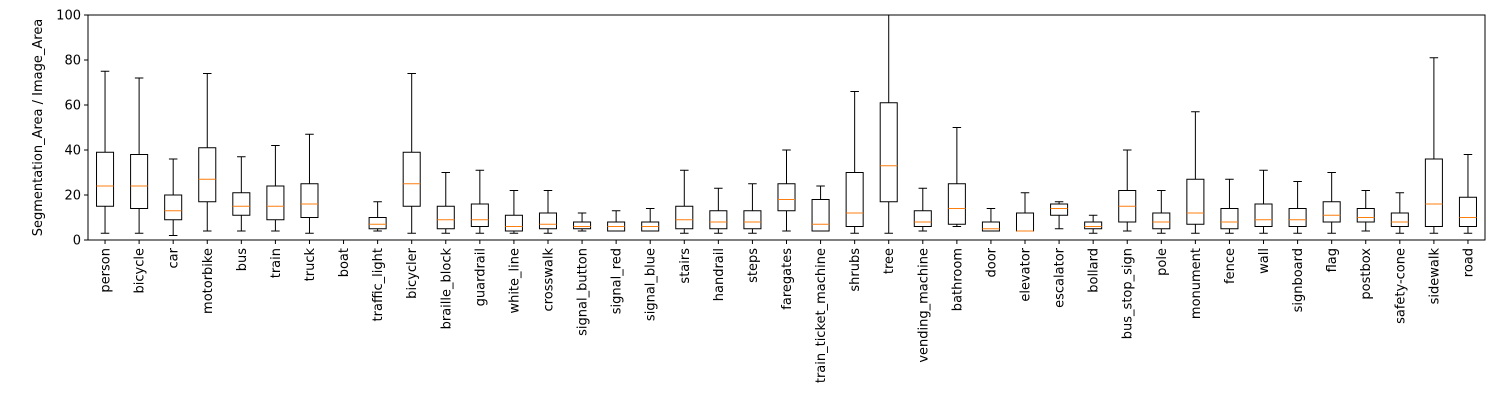  Describe the element at coordinates (310, 265) in the screenshot. I see `x-tick-label: truck` at that location.